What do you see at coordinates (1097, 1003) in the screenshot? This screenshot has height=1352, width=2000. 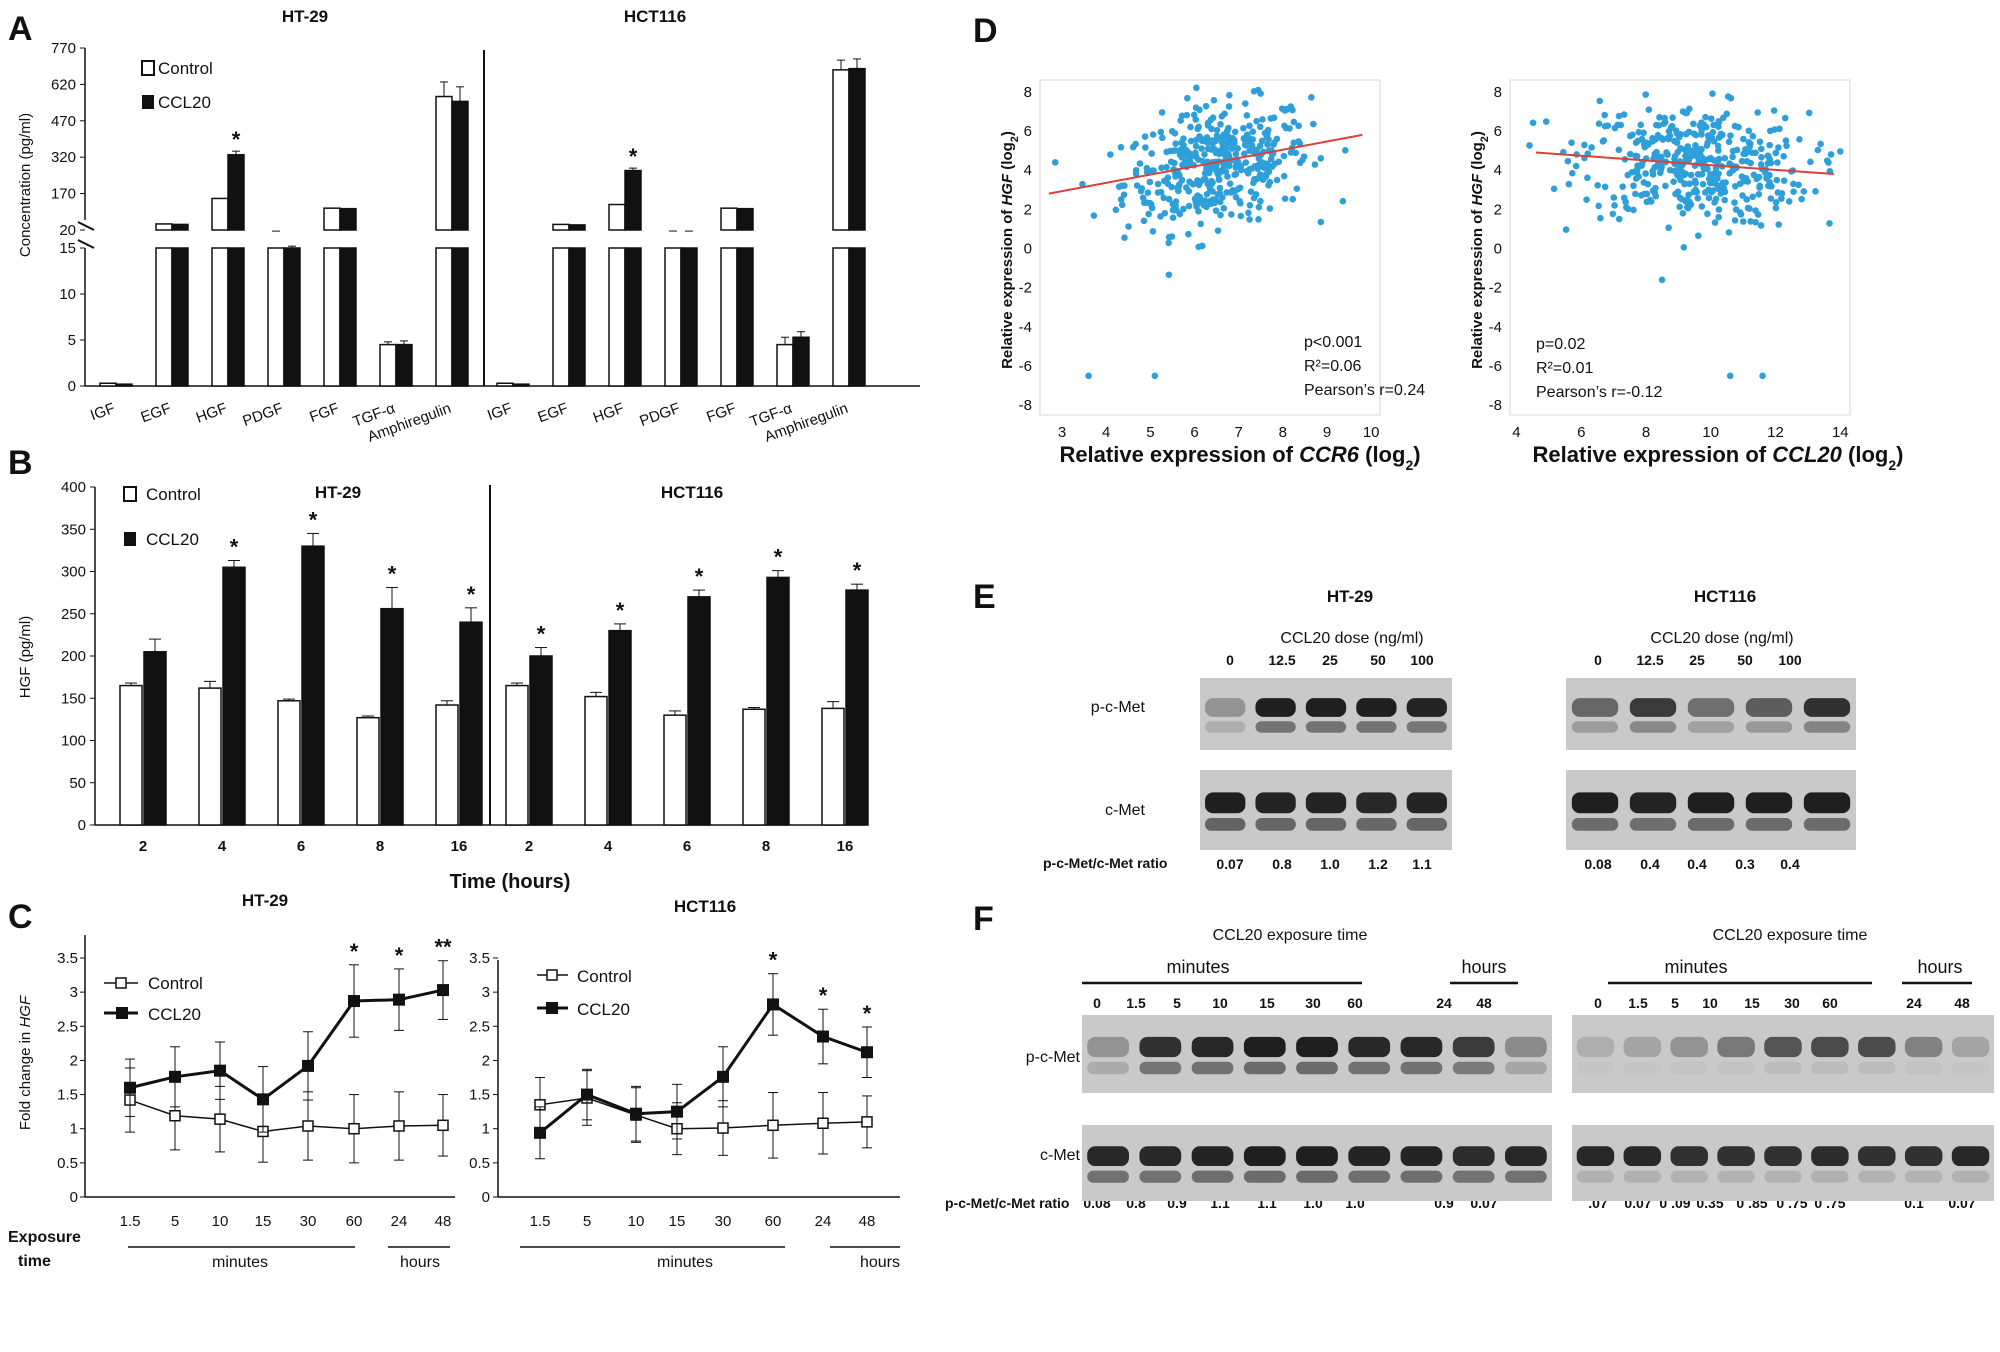 I see `time-label: 0` at bounding box center [1097, 1003].